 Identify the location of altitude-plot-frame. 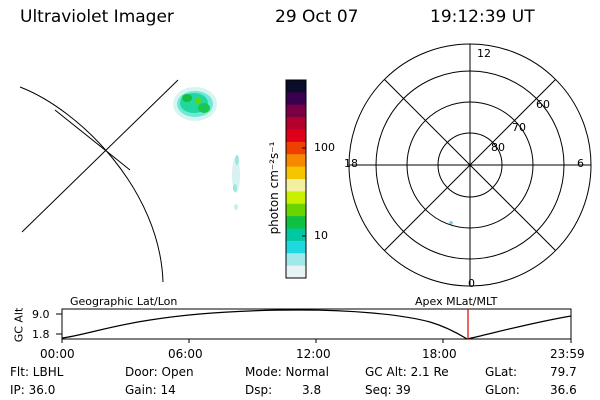
(316, 324).